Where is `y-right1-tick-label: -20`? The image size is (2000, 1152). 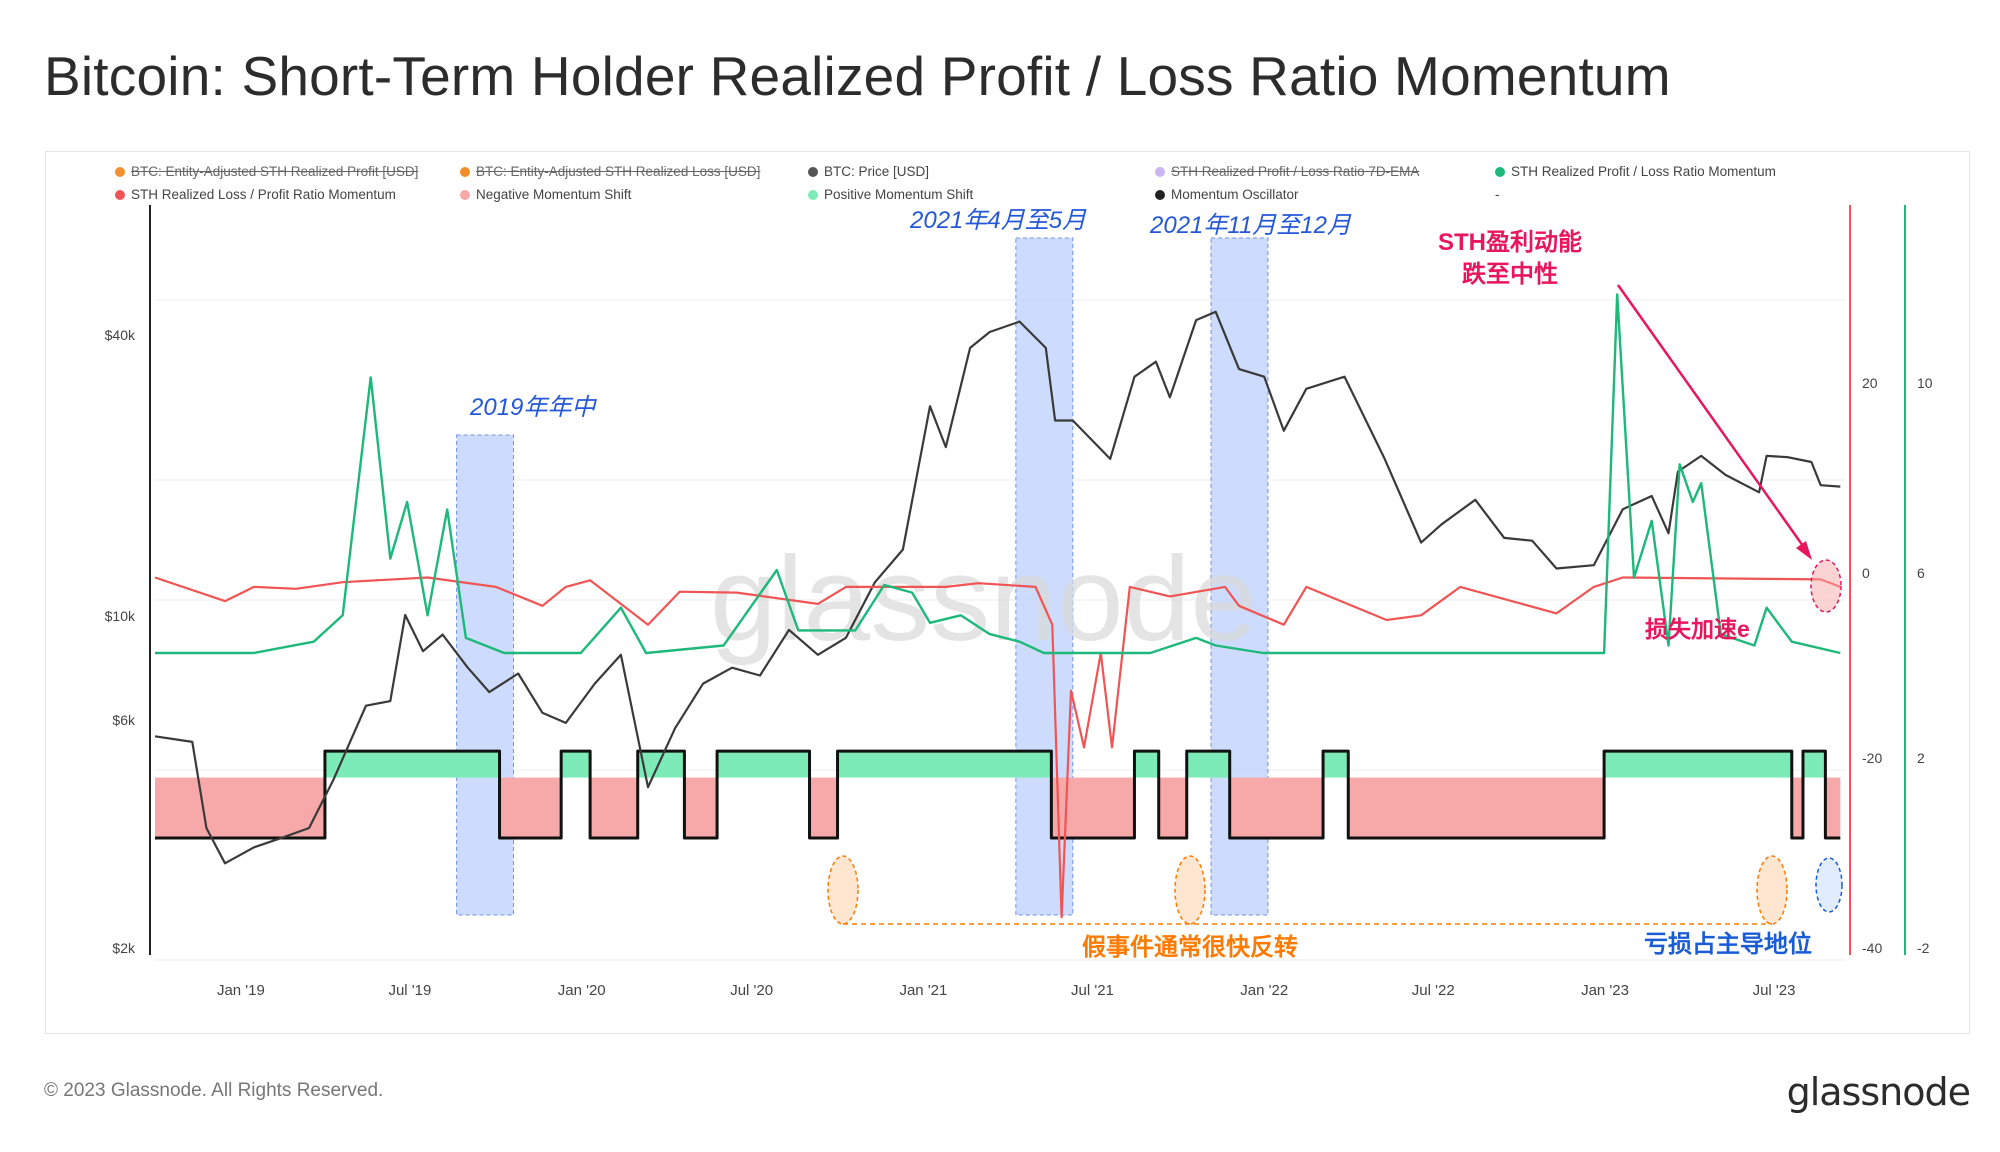 y-right1-tick-label: -20 is located at coordinates (1872, 758).